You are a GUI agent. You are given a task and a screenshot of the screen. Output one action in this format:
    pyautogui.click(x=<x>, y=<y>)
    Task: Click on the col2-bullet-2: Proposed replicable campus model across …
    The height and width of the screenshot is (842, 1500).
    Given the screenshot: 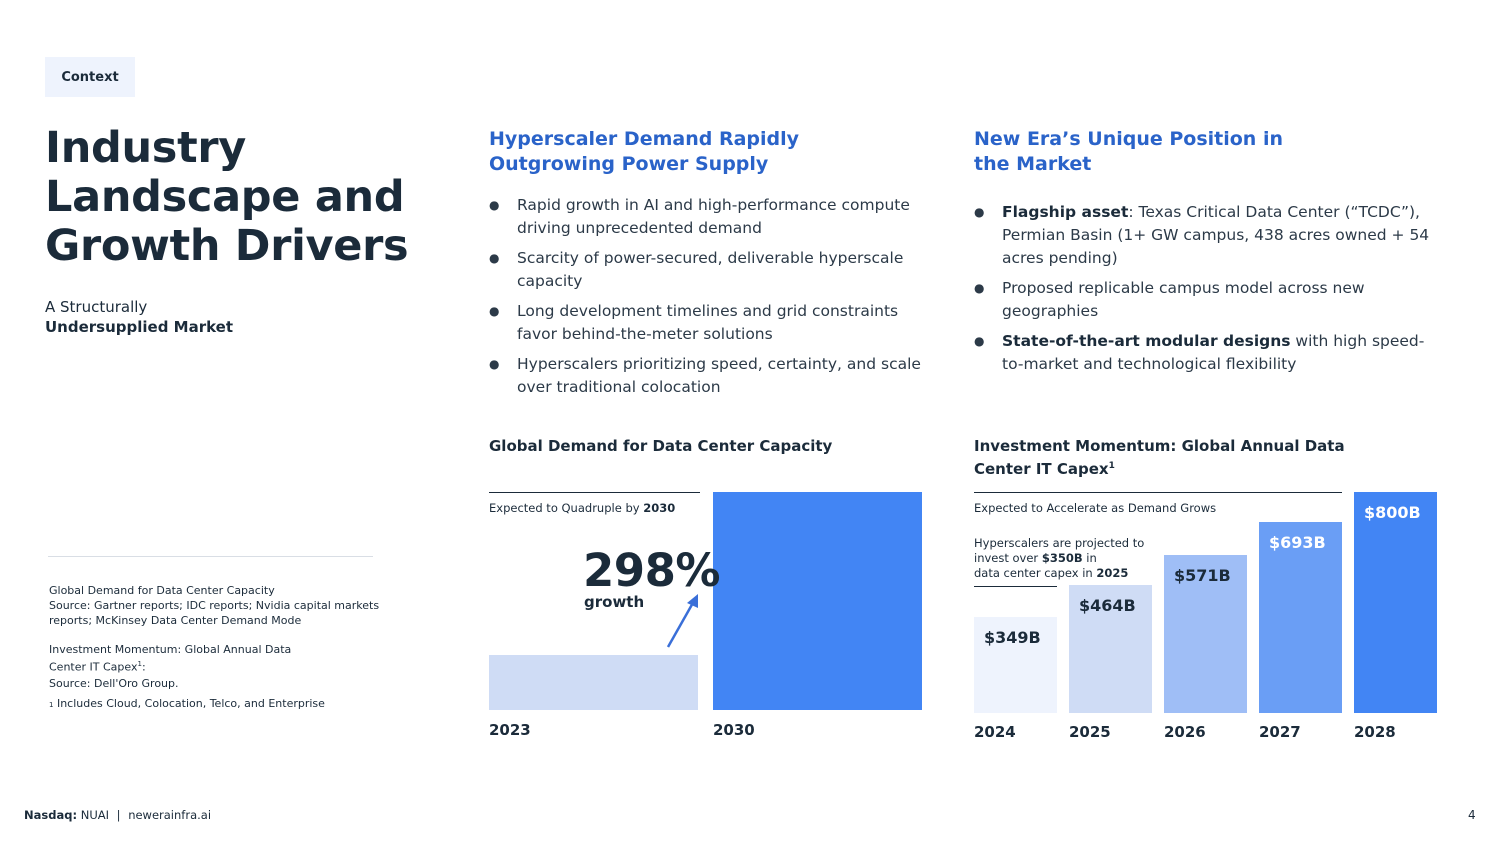 What is the action you would take?
    pyautogui.click(x=1204, y=300)
    